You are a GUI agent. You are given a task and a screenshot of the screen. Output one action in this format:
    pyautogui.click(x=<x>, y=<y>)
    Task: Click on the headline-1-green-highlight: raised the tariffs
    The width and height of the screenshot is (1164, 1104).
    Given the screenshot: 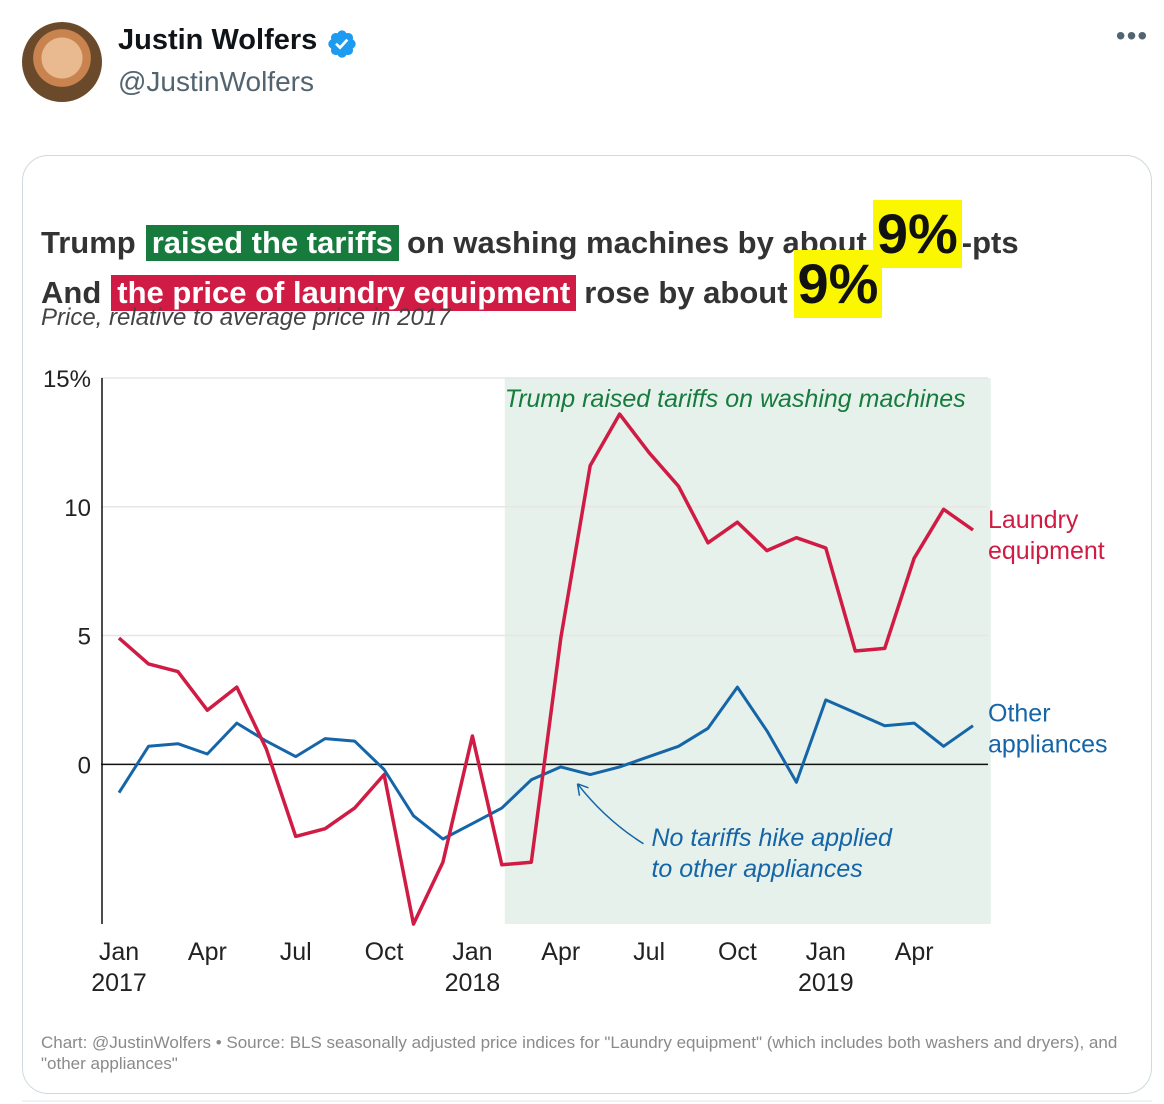 What is the action you would take?
    pyautogui.click(x=272, y=243)
    